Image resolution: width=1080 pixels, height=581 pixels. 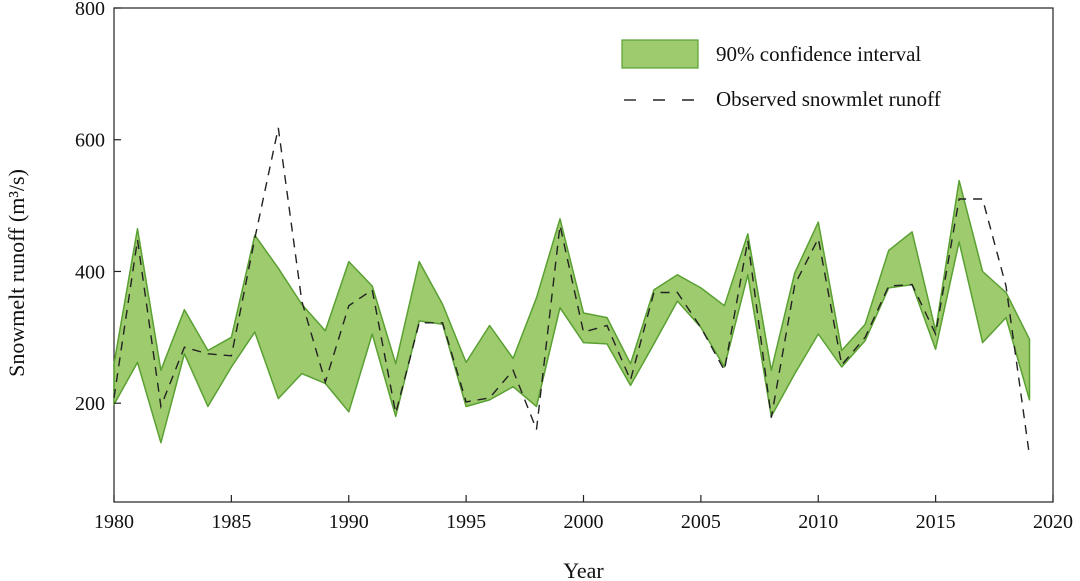 I want to click on x-tick-label: 2015, so click(x=936, y=522).